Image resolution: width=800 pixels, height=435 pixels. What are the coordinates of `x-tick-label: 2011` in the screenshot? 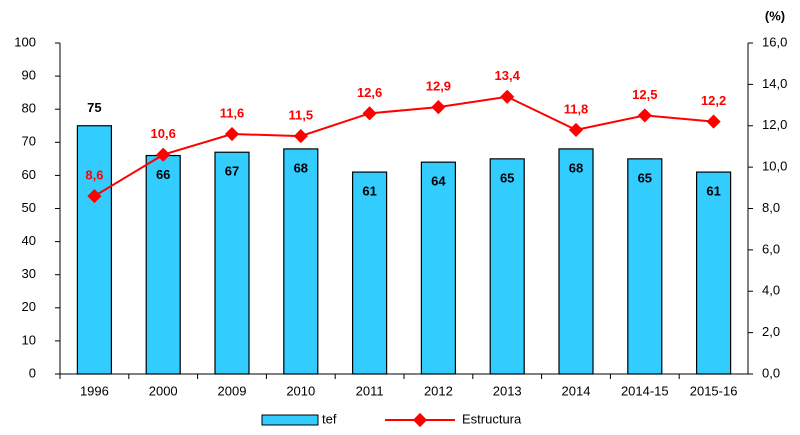 It's located at (370, 390).